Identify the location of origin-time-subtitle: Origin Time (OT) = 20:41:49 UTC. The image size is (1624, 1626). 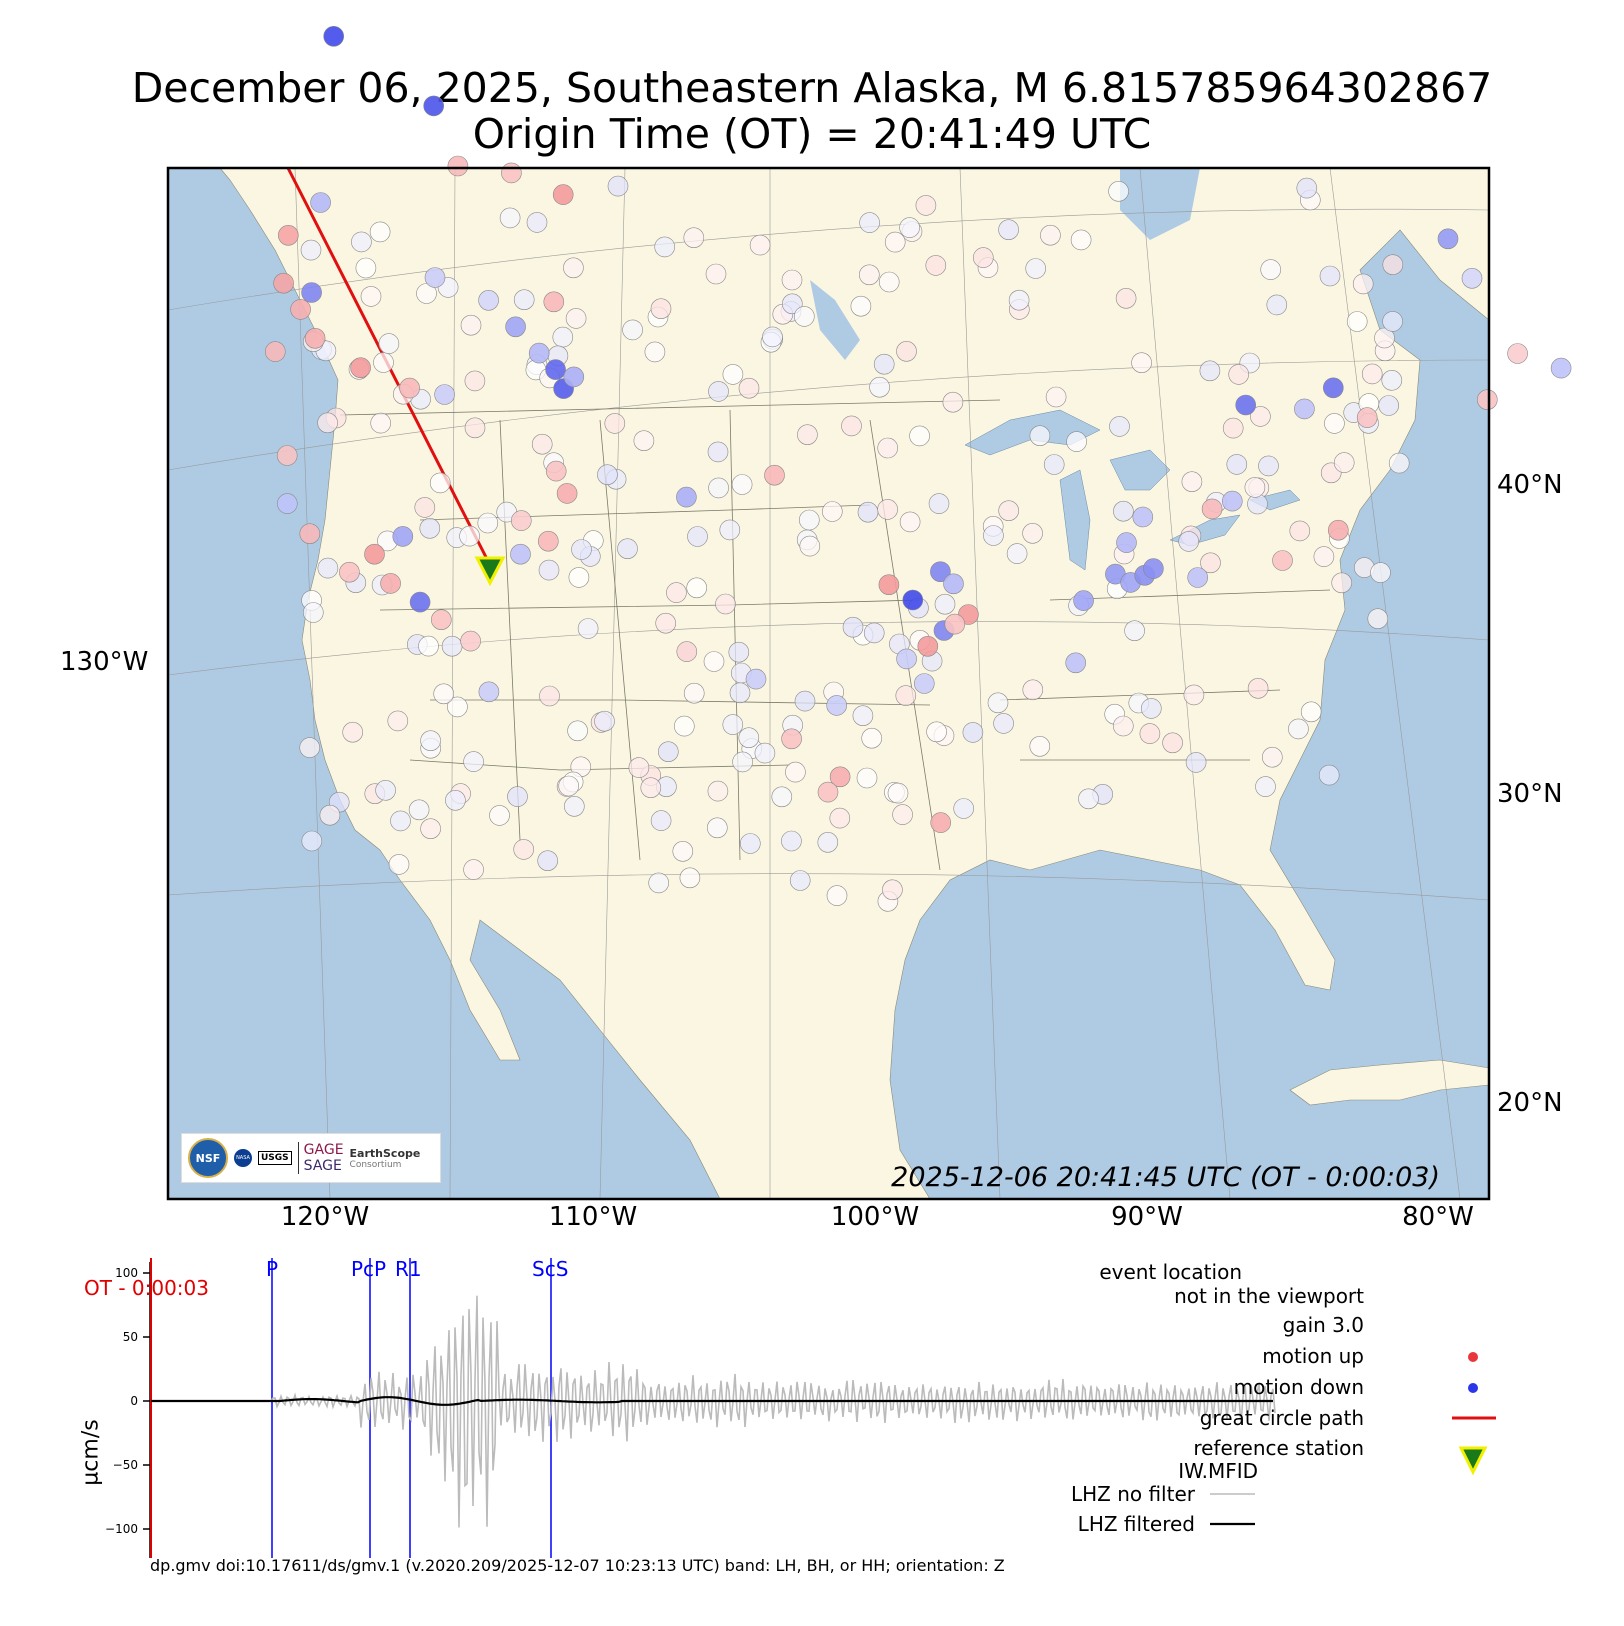
(812, 134).